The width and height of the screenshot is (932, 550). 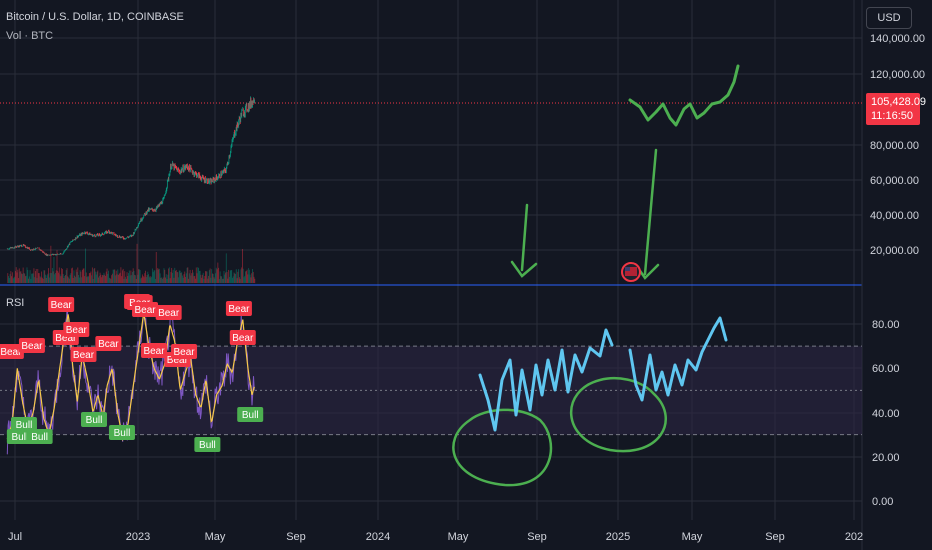 What do you see at coordinates (524, 240) in the screenshot?
I see `arrow-drawing` at bounding box center [524, 240].